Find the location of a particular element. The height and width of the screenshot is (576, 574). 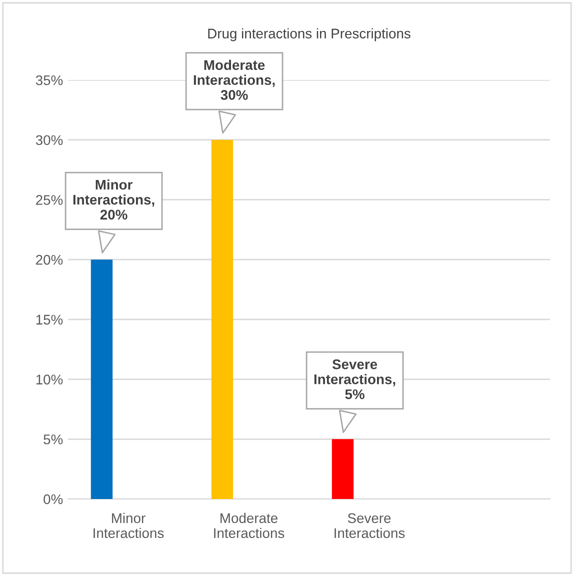

data-label: Moderate Interactions, 30% is located at coordinates (234, 80).